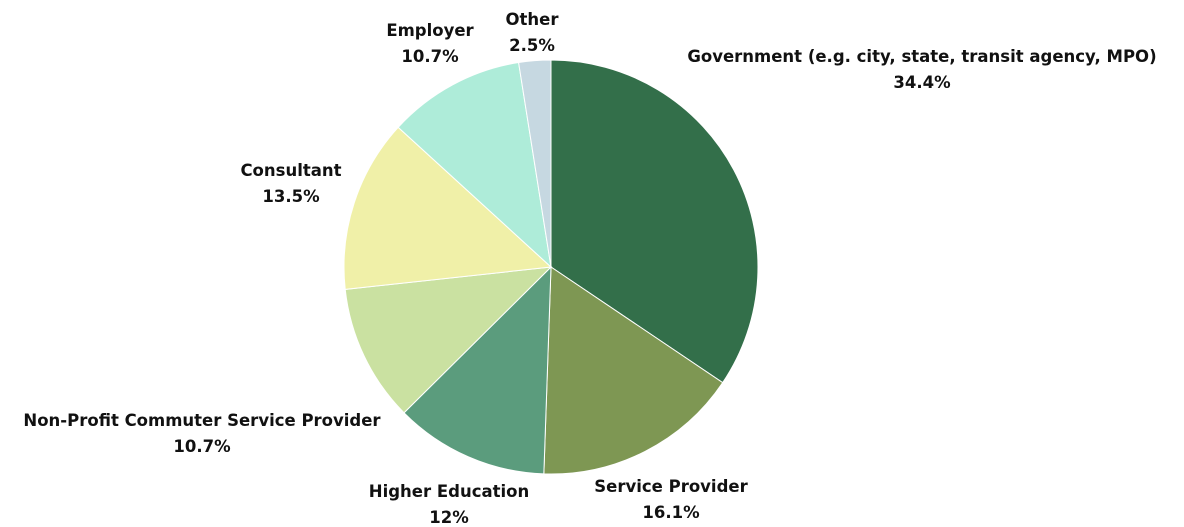 The height and width of the screenshot is (527, 1184). Describe the element at coordinates (671, 486) in the screenshot. I see `slice-label-1: Service Provider` at that location.